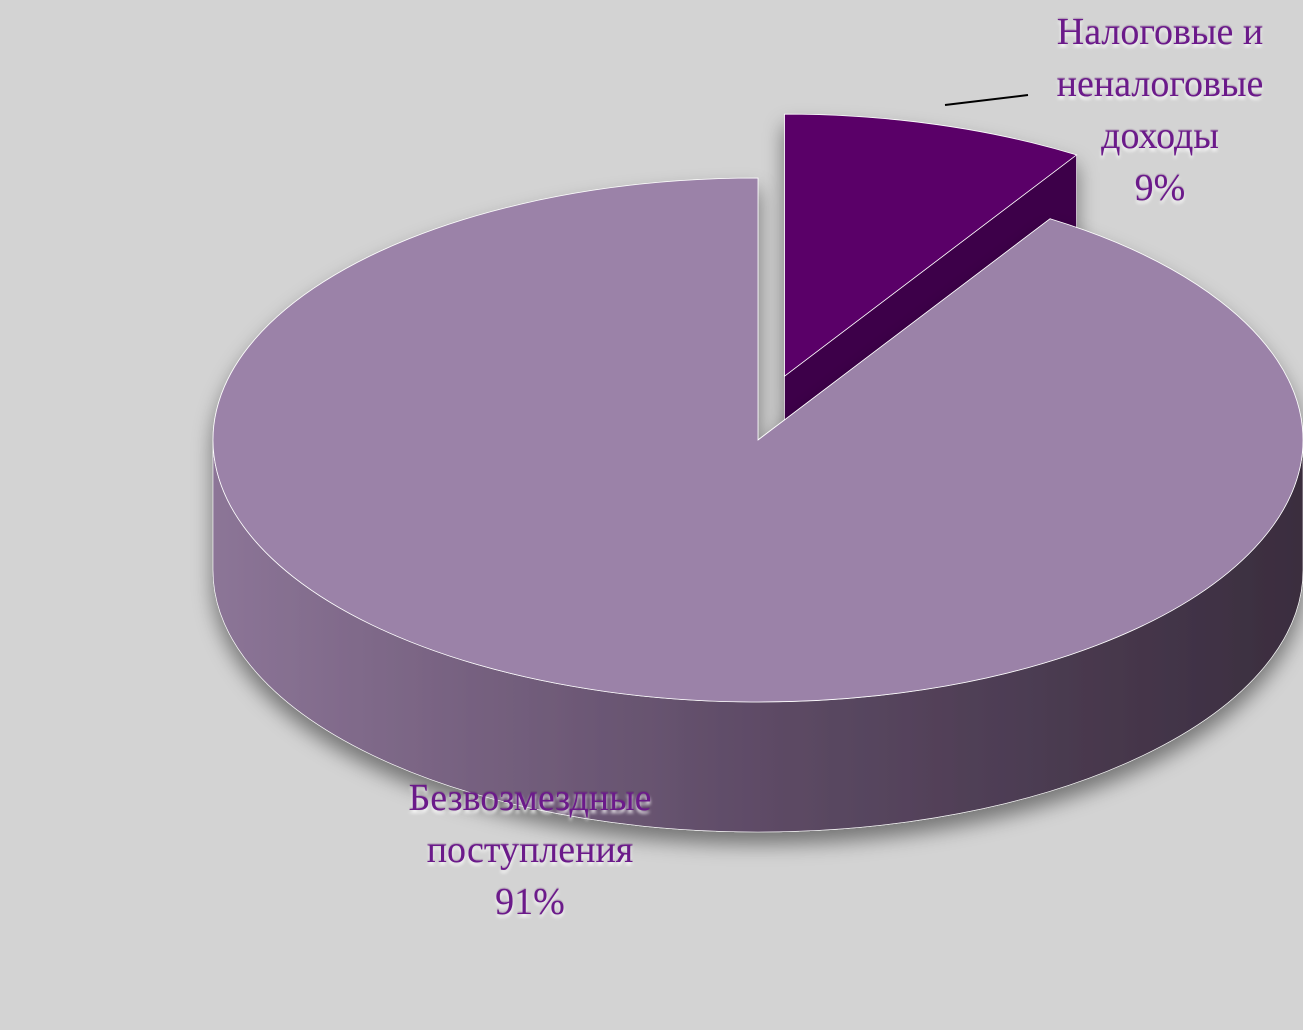 The height and width of the screenshot is (1030, 1303). What do you see at coordinates (530, 902) in the screenshot?
I see `value-label: 91%` at bounding box center [530, 902].